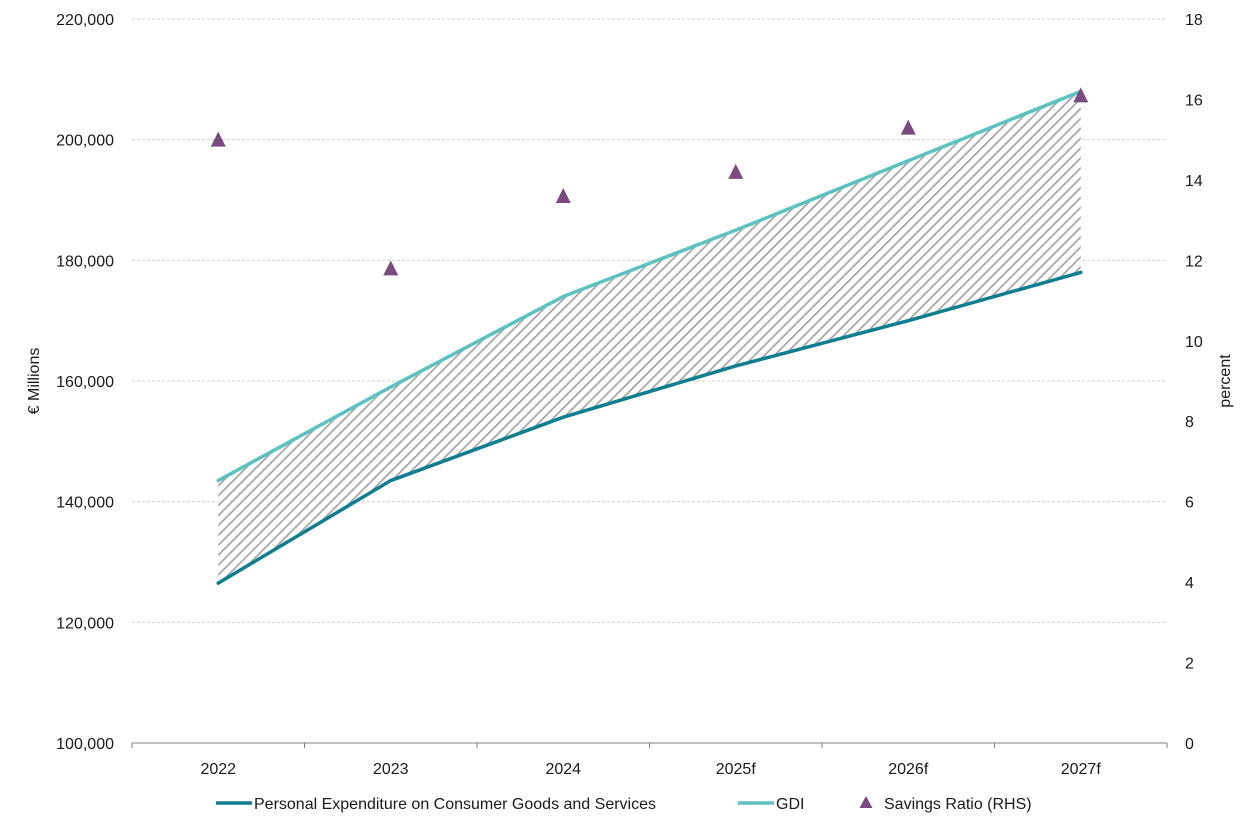  Describe the element at coordinates (85, 503) in the screenshot. I see `left-tick-label: 140,000` at that location.